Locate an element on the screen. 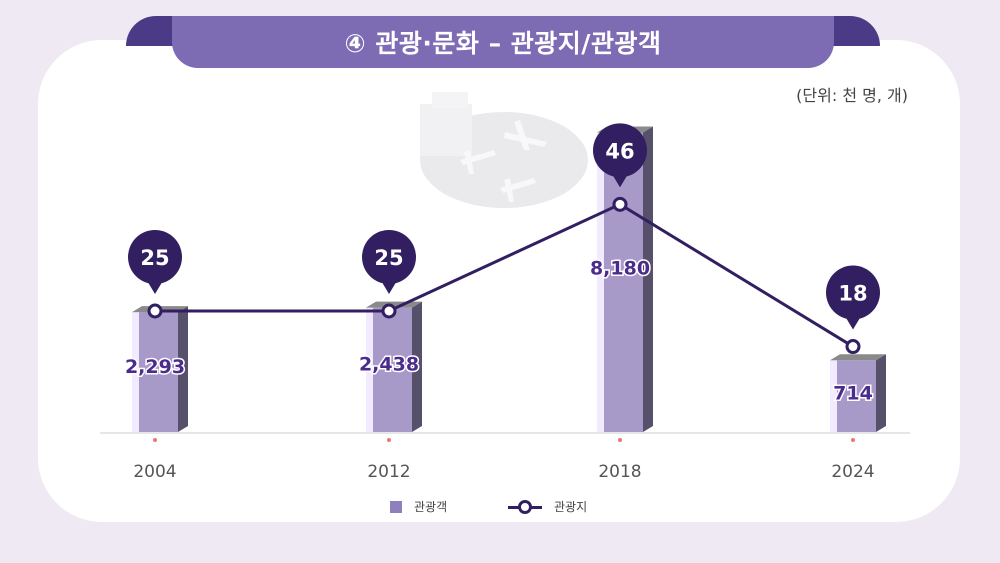 The image size is (1000, 563). chart-title: ④ 관광·문화 – 관광지/관광객 is located at coordinates (503, 43).